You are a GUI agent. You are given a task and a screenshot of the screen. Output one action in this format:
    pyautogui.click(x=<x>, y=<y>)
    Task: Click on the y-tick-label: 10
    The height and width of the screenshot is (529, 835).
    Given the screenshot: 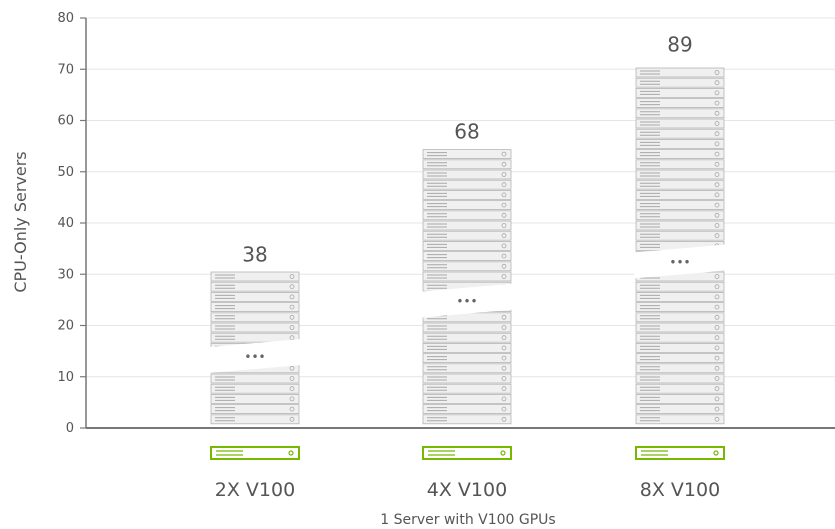 What is the action you would take?
    pyautogui.click(x=65, y=377)
    